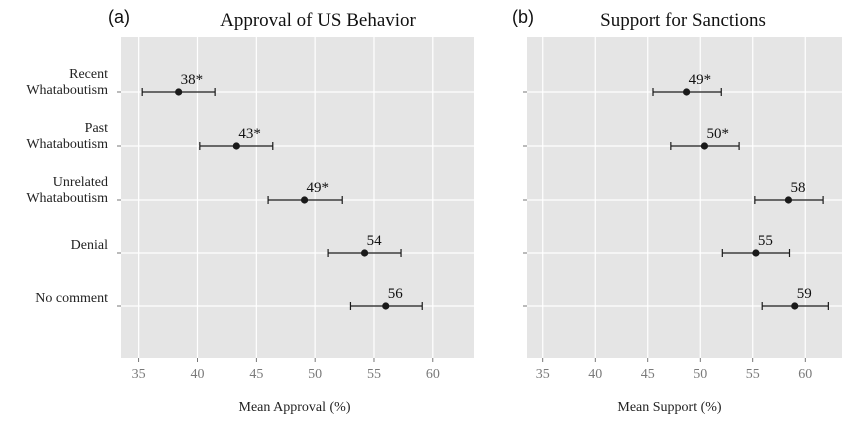  I want to click on category-label: No comment, so click(71, 298).